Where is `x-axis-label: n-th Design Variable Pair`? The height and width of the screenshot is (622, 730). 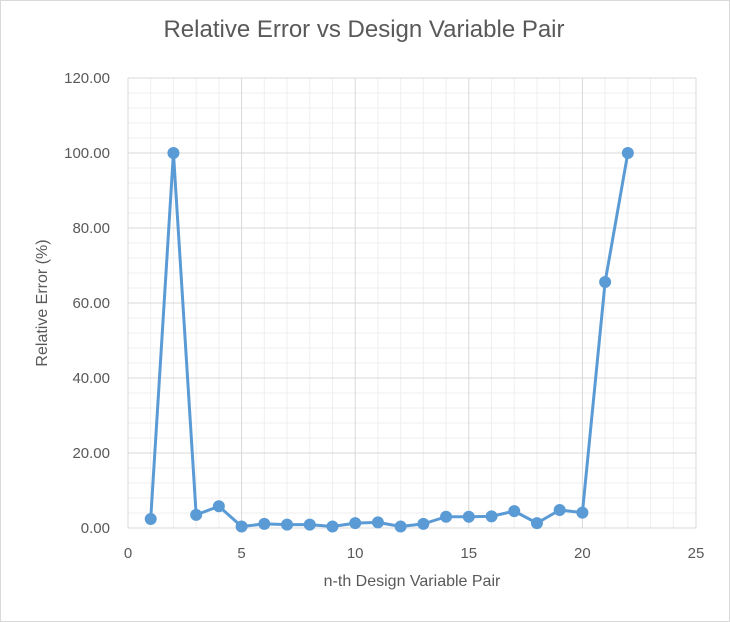 x-axis-label: n-th Design Variable Pair is located at coordinates (412, 581).